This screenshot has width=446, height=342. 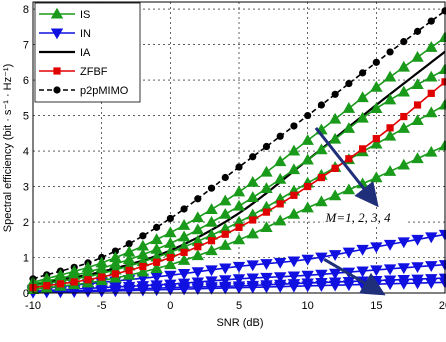 What do you see at coordinates (26, 10) in the screenshot?
I see `y-tick-label: 8` at bounding box center [26, 10].